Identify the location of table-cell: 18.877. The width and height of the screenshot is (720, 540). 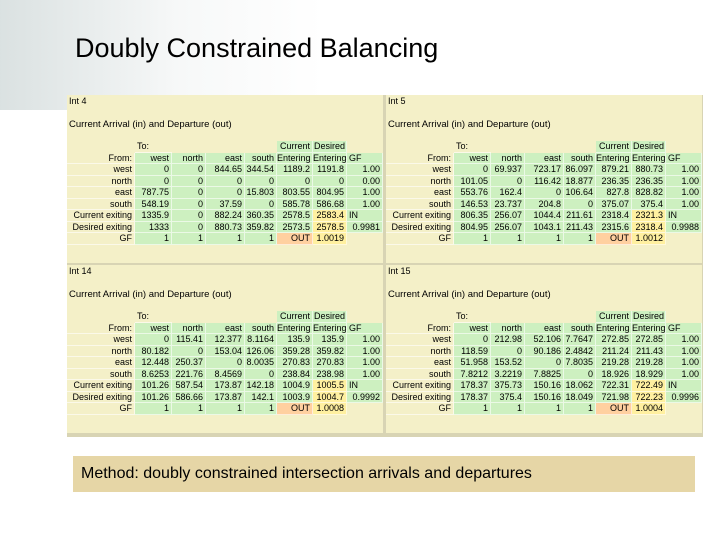
(580, 181).